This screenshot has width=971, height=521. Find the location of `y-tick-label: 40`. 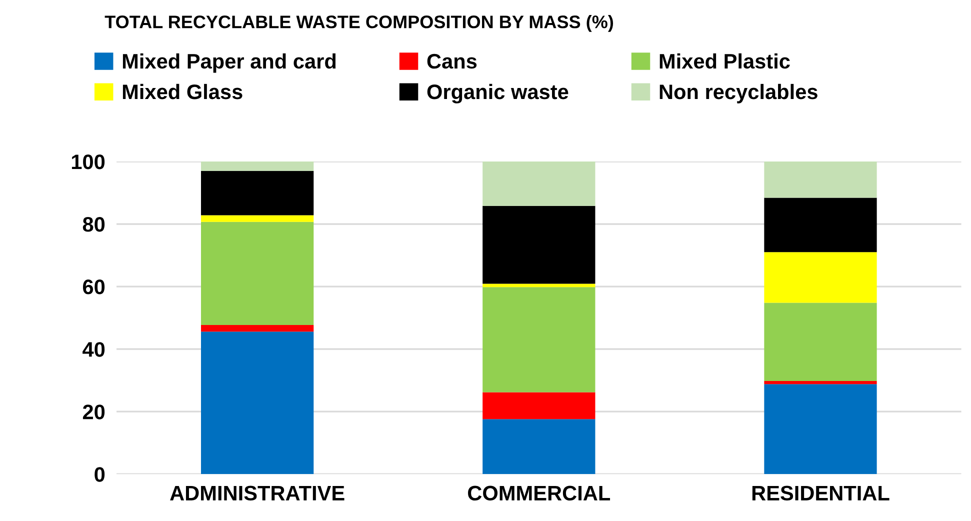

y-tick-label: 40 is located at coordinates (93, 349).